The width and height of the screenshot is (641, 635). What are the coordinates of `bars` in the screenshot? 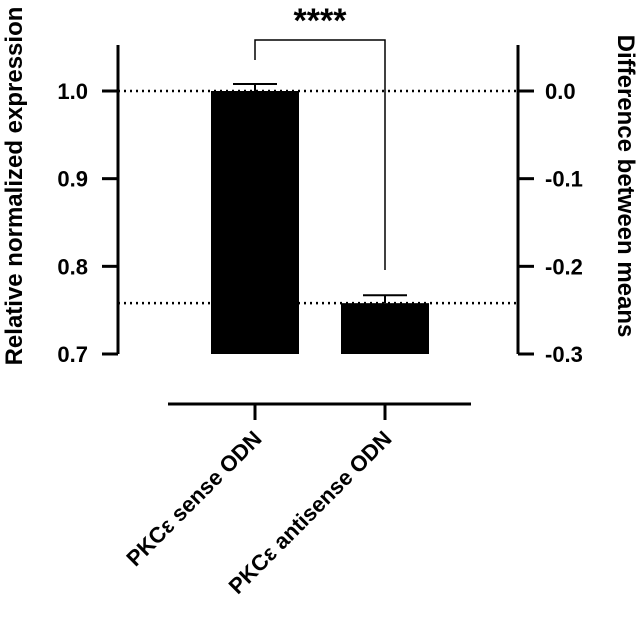 It's located at (320, 218).